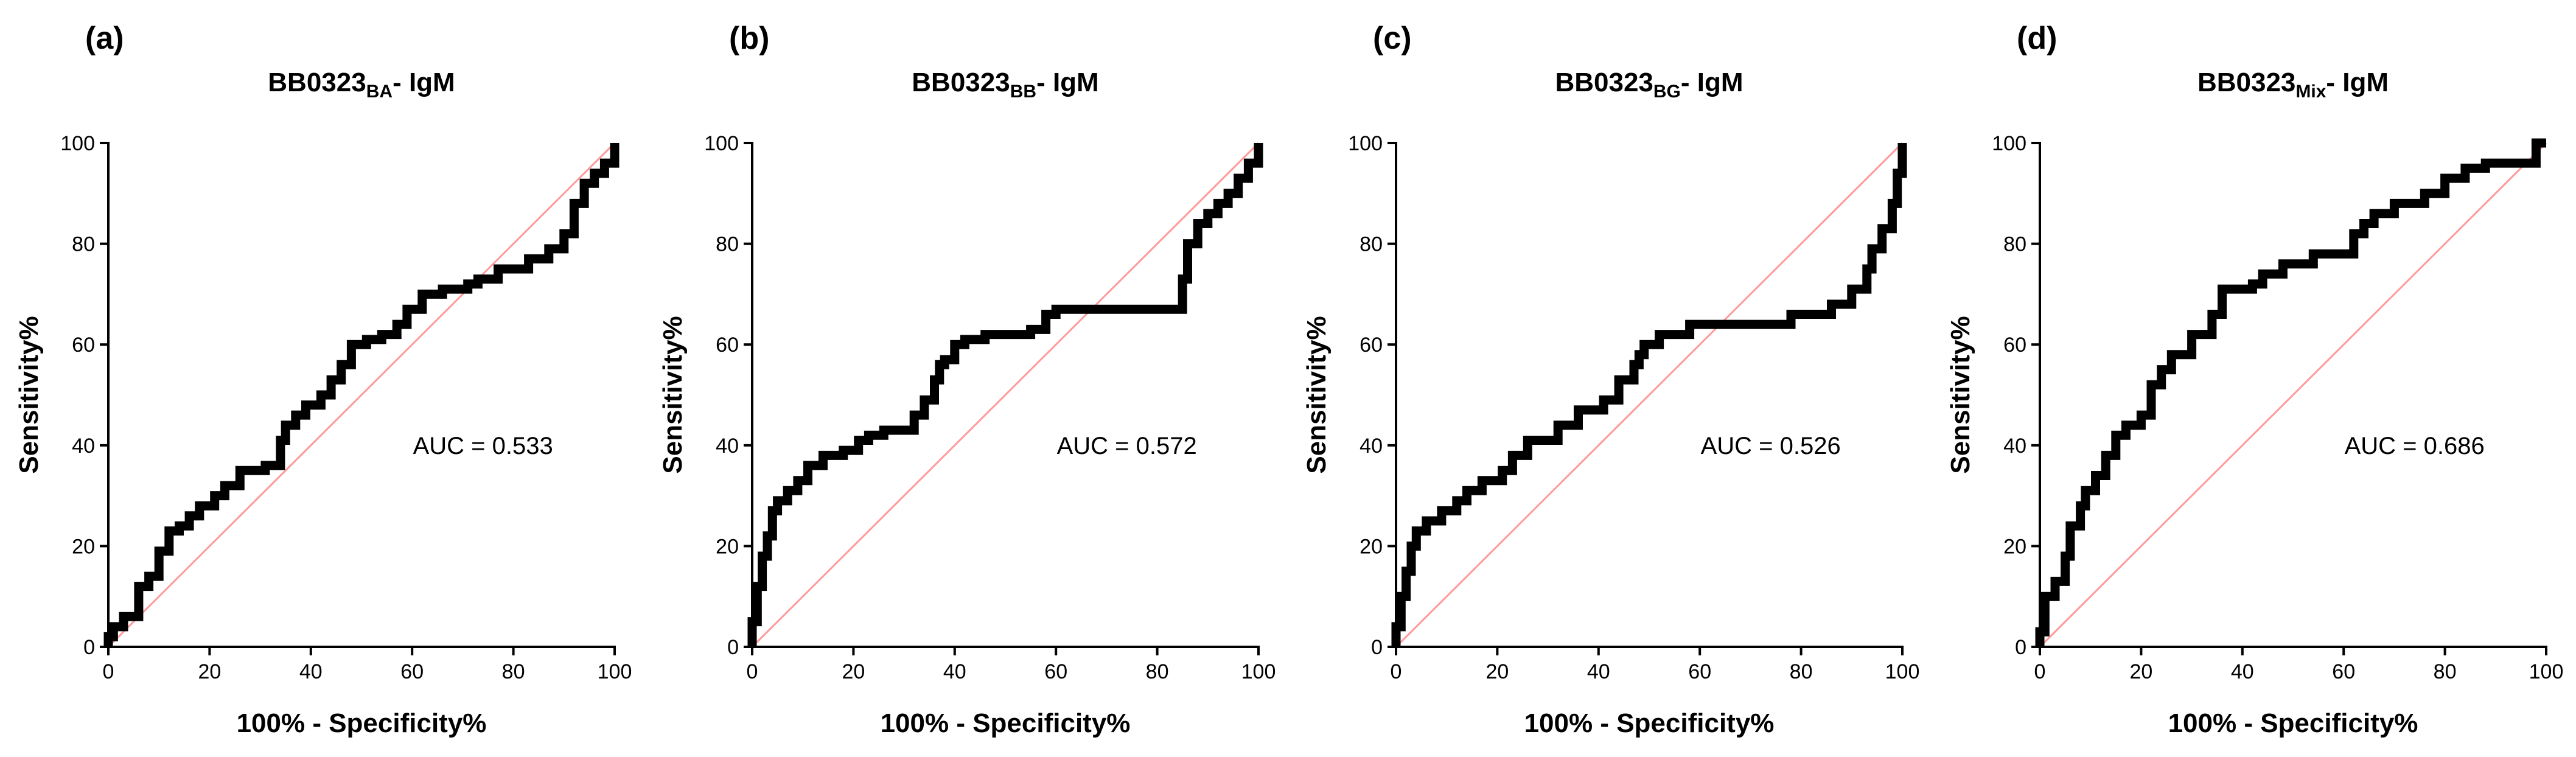 The height and width of the screenshot is (757, 2576). What do you see at coordinates (483, 446) in the screenshot?
I see `auc-annotation: AUC = 0.533` at bounding box center [483, 446].